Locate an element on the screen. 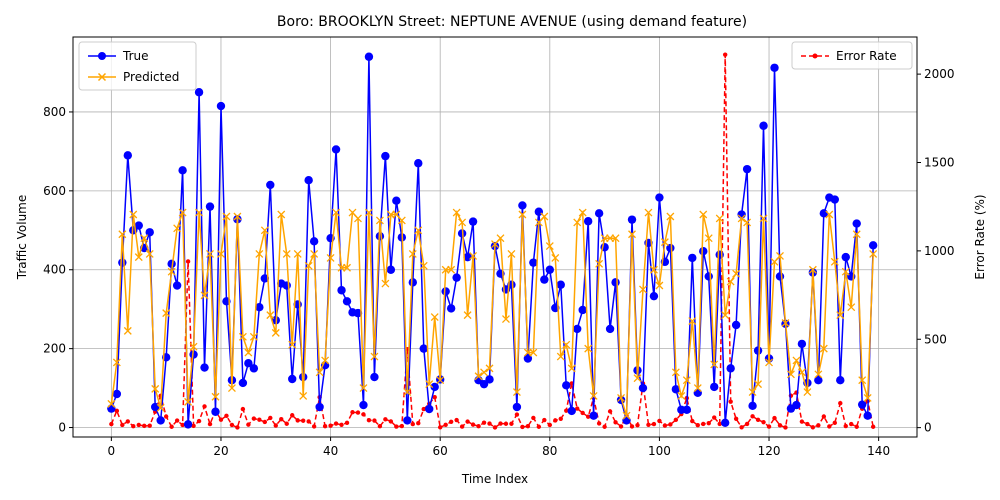 Image resolution: width=1000 pixels, height=500 pixels. x-axis-title: Time Index is located at coordinates (494, 479).